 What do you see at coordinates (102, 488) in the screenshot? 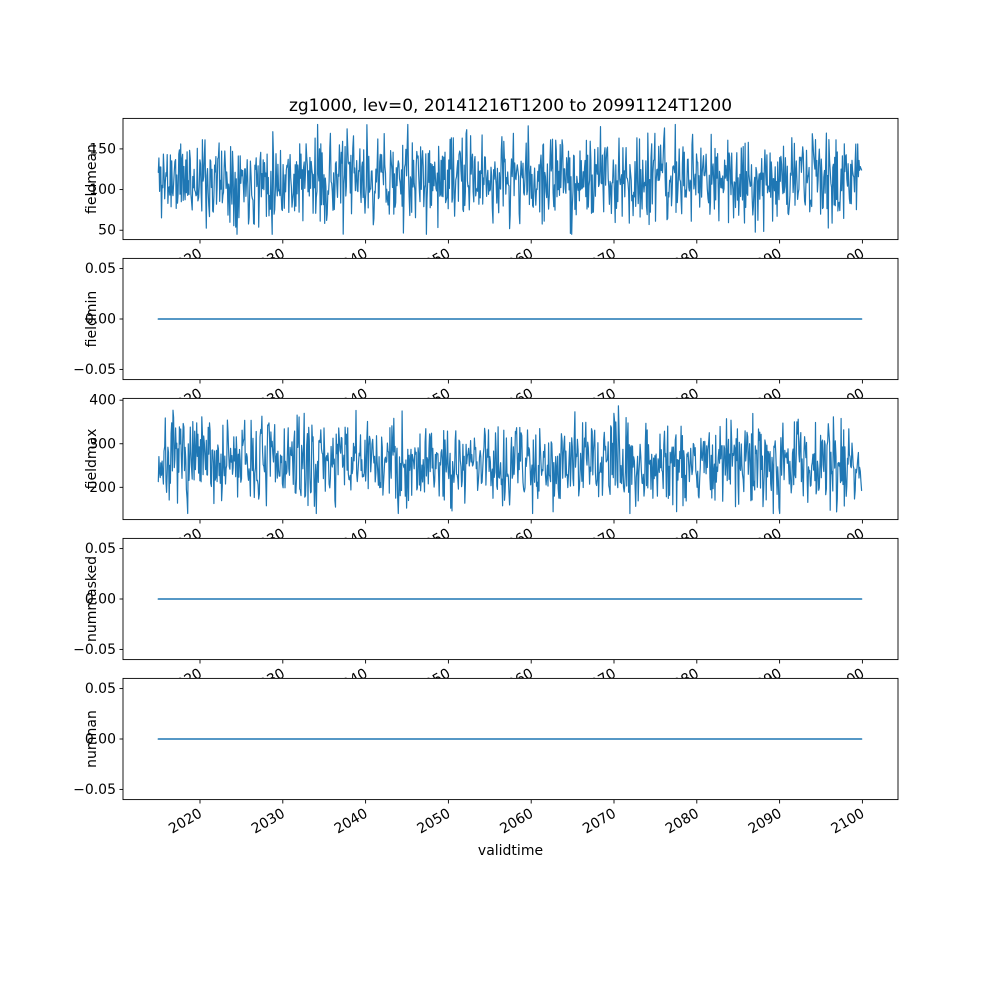
I see `y-tick-label: 200` at bounding box center [102, 488].